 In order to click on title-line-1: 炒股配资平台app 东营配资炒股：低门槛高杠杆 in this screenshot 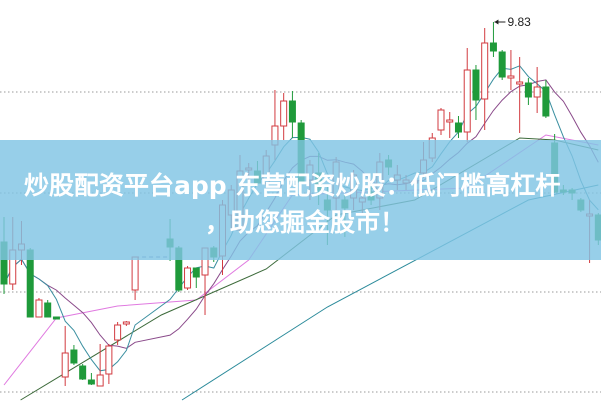, I will do `click(292, 185)`.